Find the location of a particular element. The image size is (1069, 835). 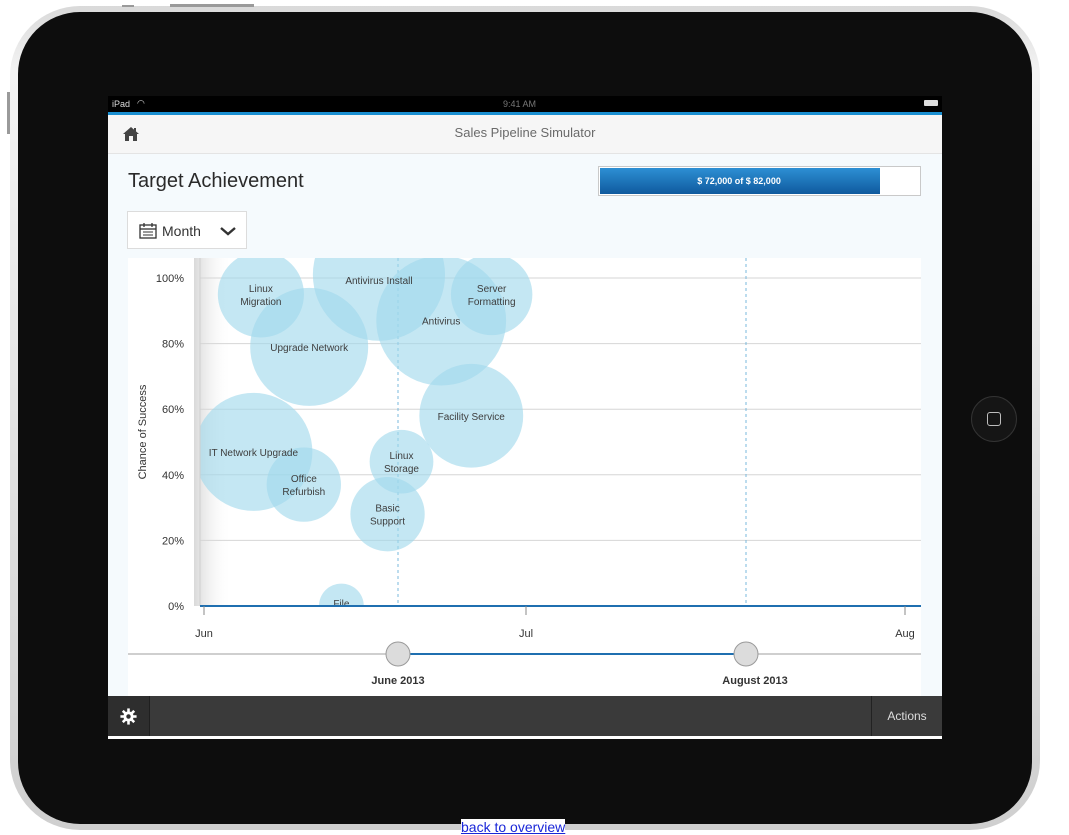

bubble-label: Office Refurbish is located at coordinates (303, 486).